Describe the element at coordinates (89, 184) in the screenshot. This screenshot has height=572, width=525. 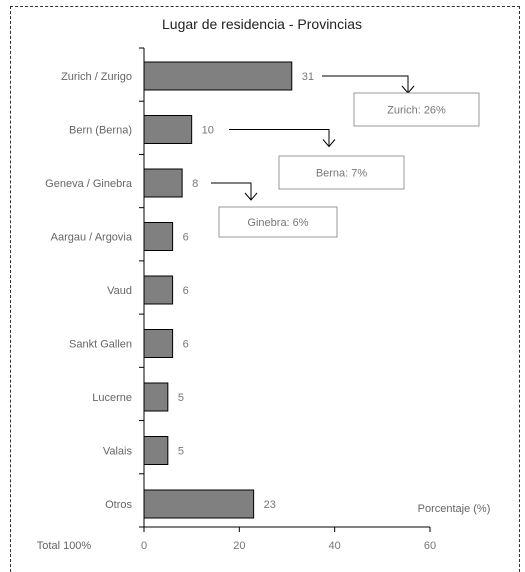
I see `category-label: Geneva / Ginebra` at that location.